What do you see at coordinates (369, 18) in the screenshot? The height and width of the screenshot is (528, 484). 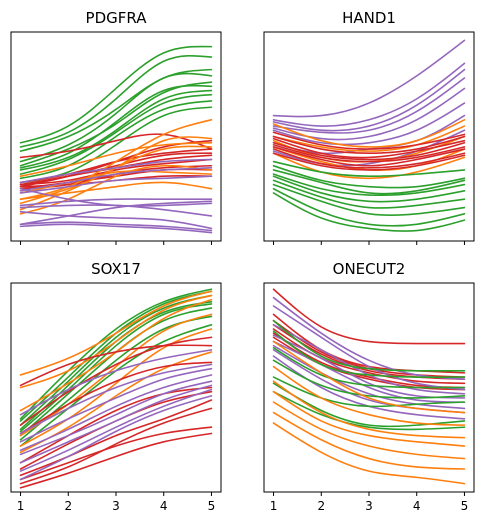 I see `panel-title: HAND1` at bounding box center [369, 18].